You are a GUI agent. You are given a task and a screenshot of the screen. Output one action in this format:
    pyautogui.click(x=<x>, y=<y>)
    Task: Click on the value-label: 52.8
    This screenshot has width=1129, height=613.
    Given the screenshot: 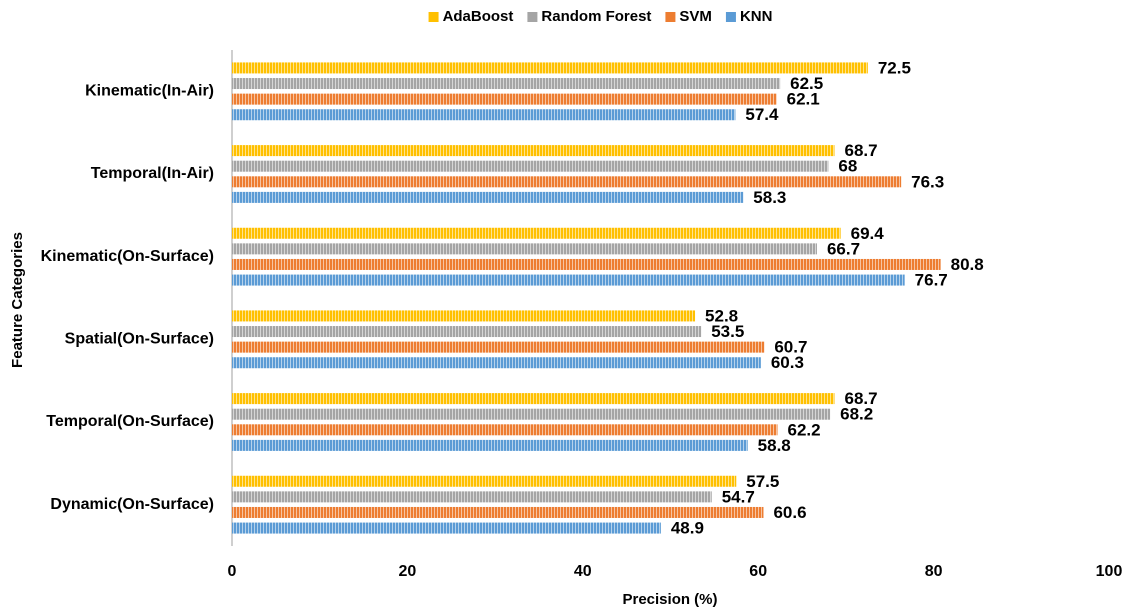 What is the action you would take?
    pyautogui.click(x=721, y=315)
    